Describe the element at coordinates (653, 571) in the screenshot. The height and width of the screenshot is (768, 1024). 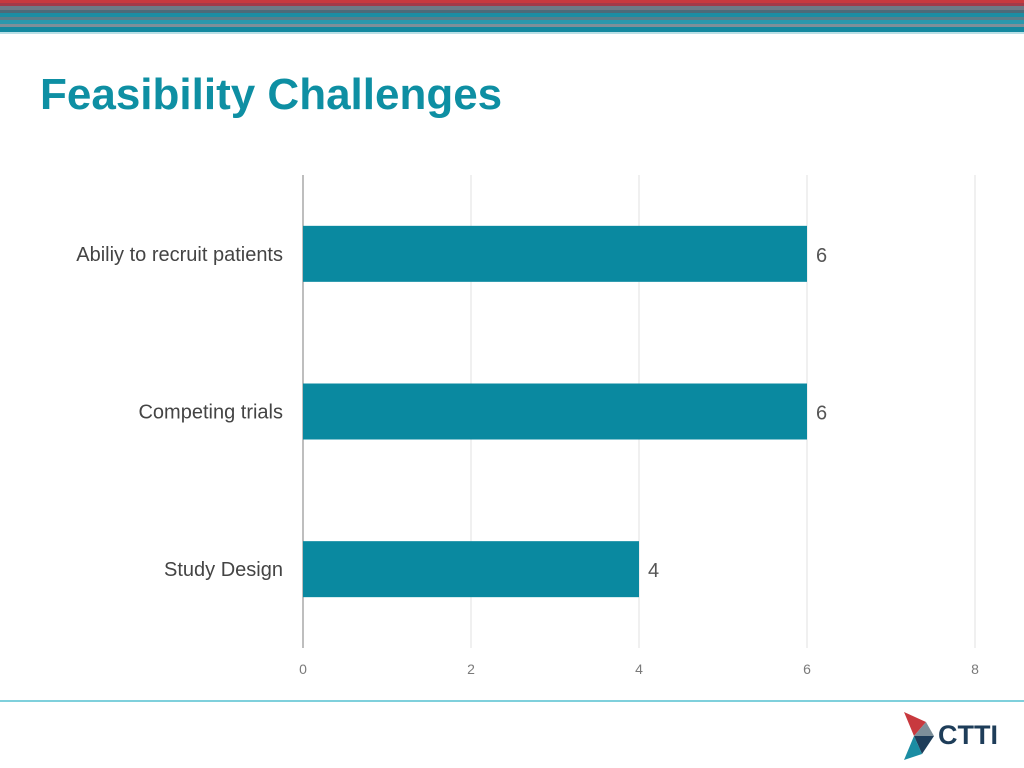
I see `data-label: 4` at that location.